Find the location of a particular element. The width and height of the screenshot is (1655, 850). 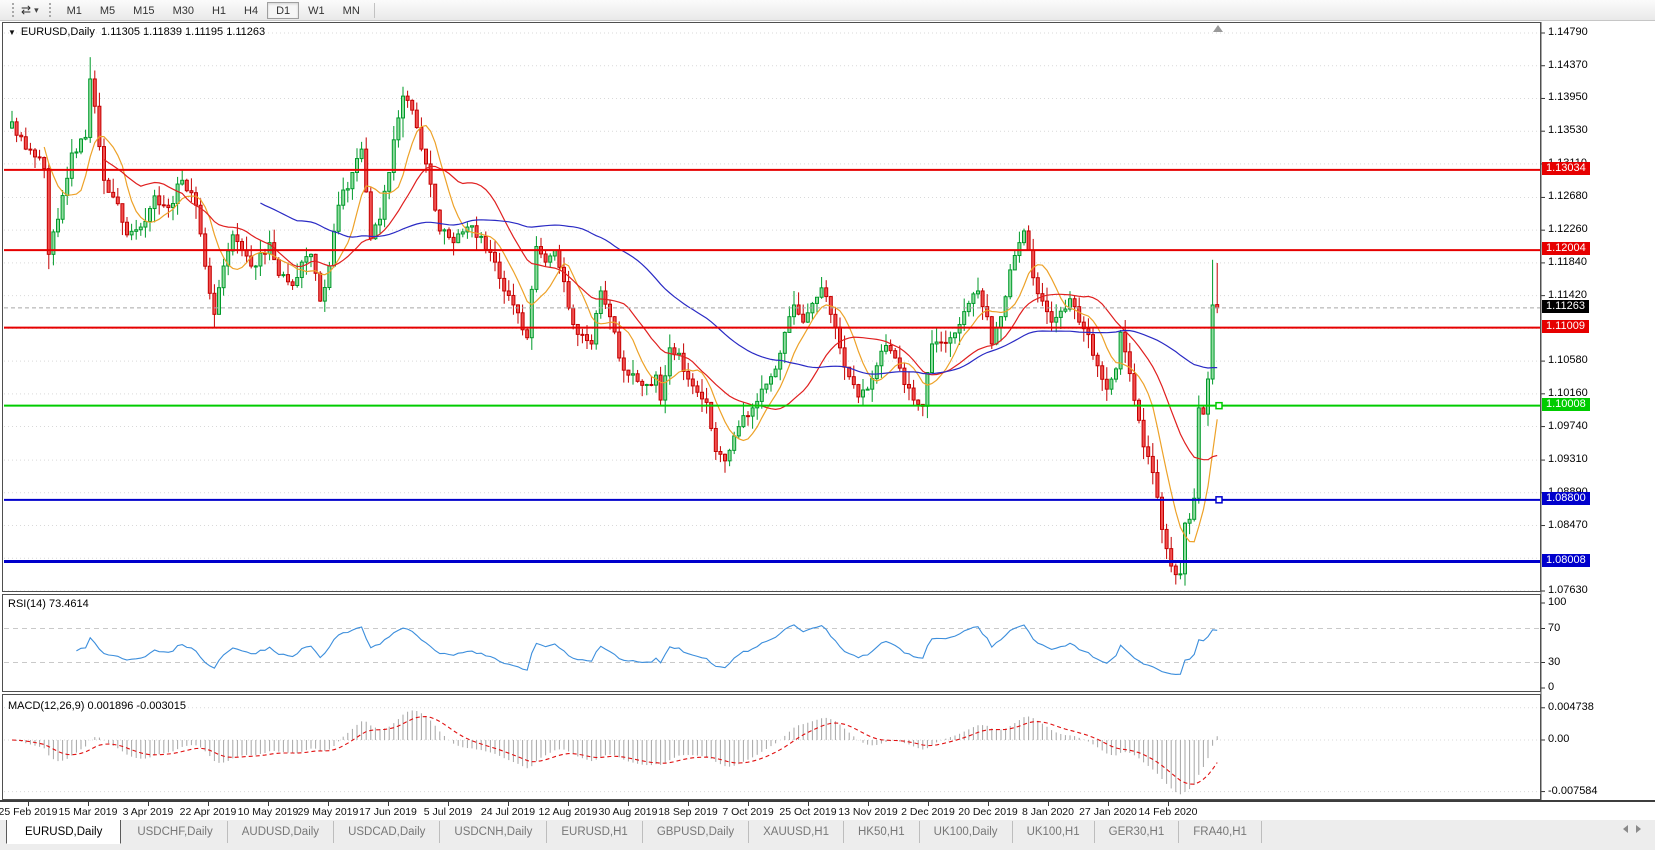

macd-tick-label: 0.004738 is located at coordinates (1571, 706).